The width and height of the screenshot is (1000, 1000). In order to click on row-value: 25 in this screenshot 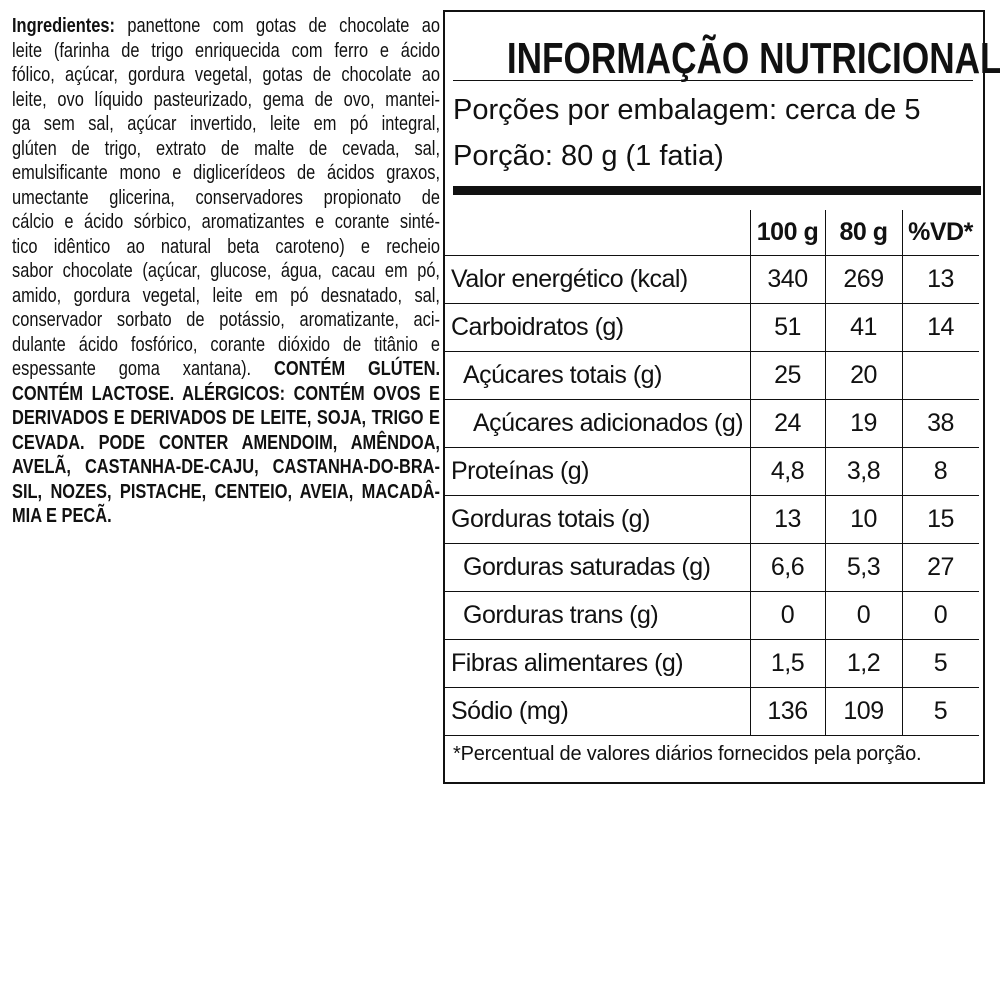, I will do `click(787, 375)`.